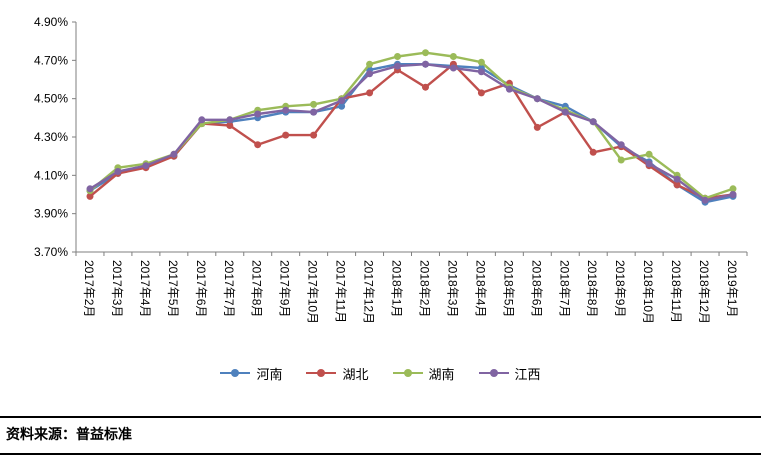 Image resolution: width=761 pixels, height=455 pixels. I want to click on x-axis-label: 2017年5月, so click(173, 288).